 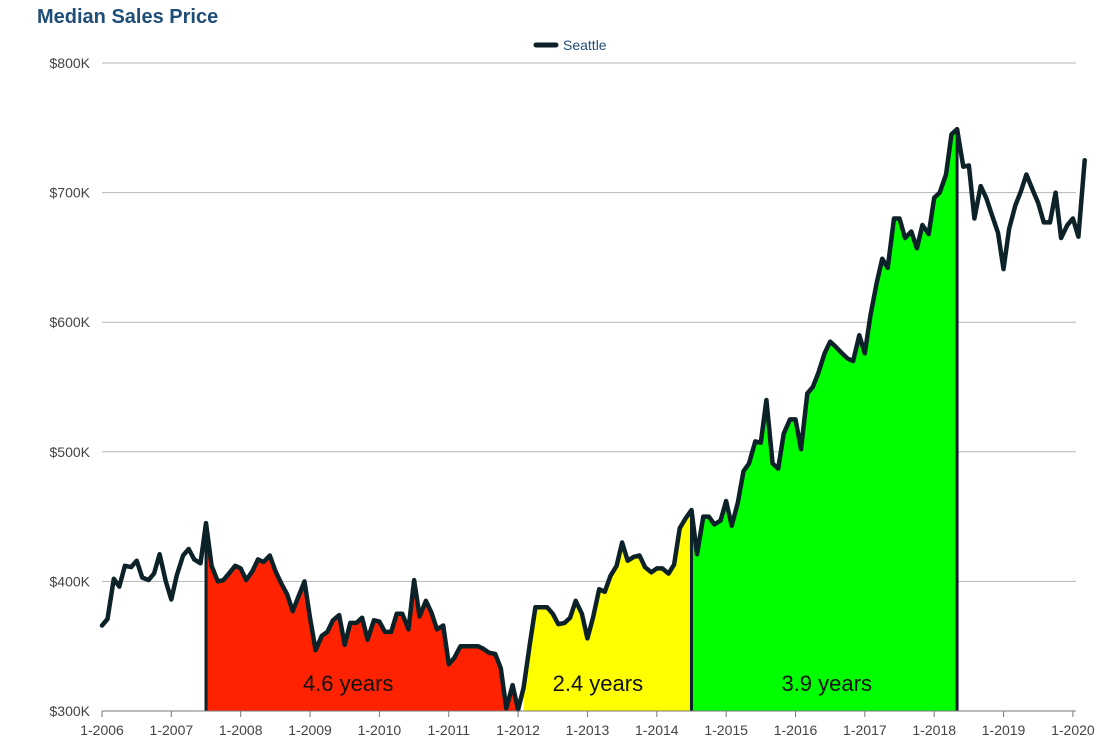 What do you see at coordinates (172, 730) in the screenshot?
I see `x-tick-label: 1-2007` at bounding box center [172, 730].